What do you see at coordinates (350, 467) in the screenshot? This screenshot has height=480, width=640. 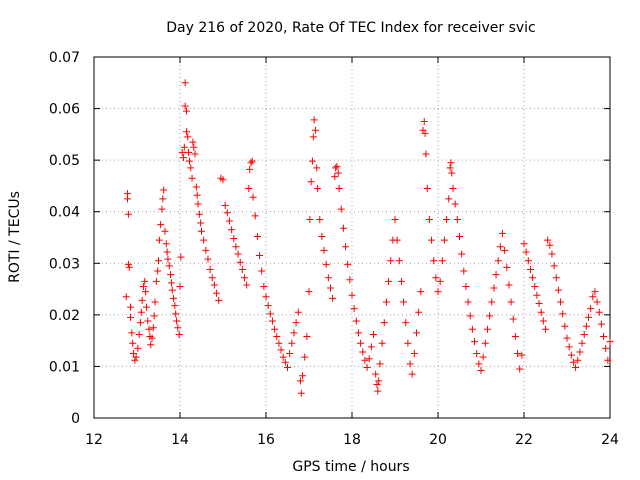 I see `x-axis-label: GPS time / hours` at bounding box center [350, 467].